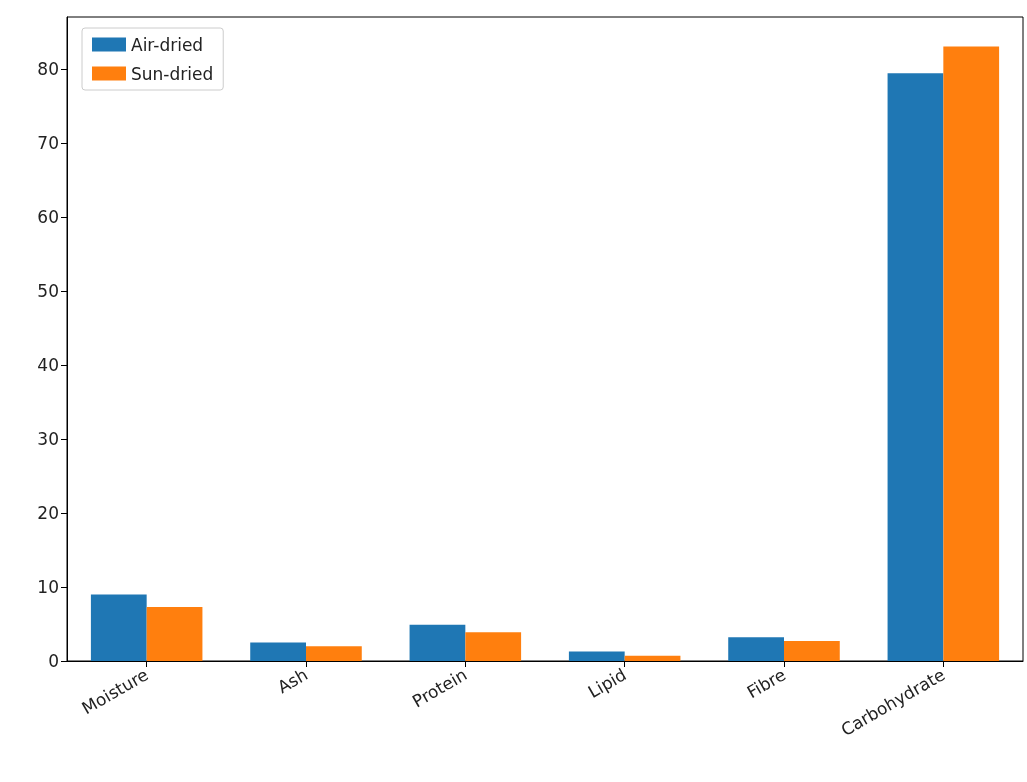  Describe the element at coordinates (53, 661) in the screenshot. I see `y-tick-label: 0` at that location.